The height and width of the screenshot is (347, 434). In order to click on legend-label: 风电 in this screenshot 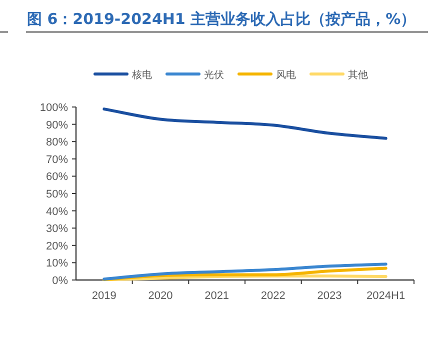, I will do `click(286, 75)`.